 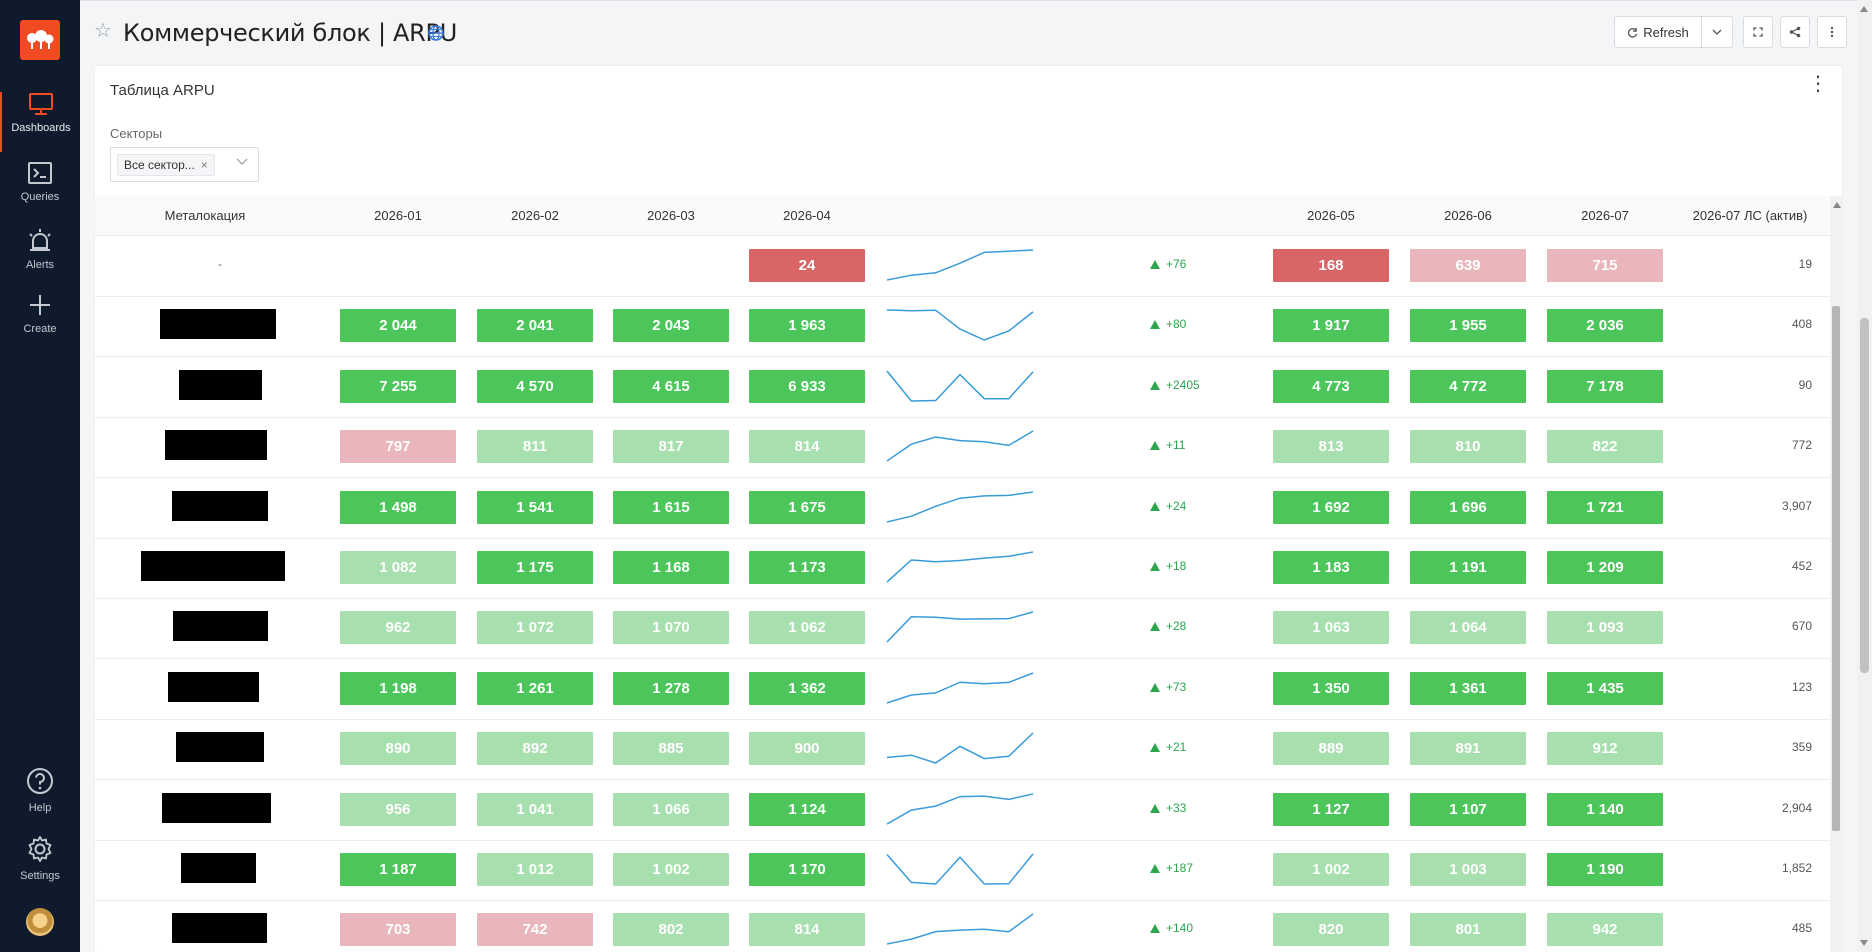 What do you see at coordinates (1801, 566) in the screenshot?
I see `active-accounts-cell: 452` at bounding box center [1801, 566].